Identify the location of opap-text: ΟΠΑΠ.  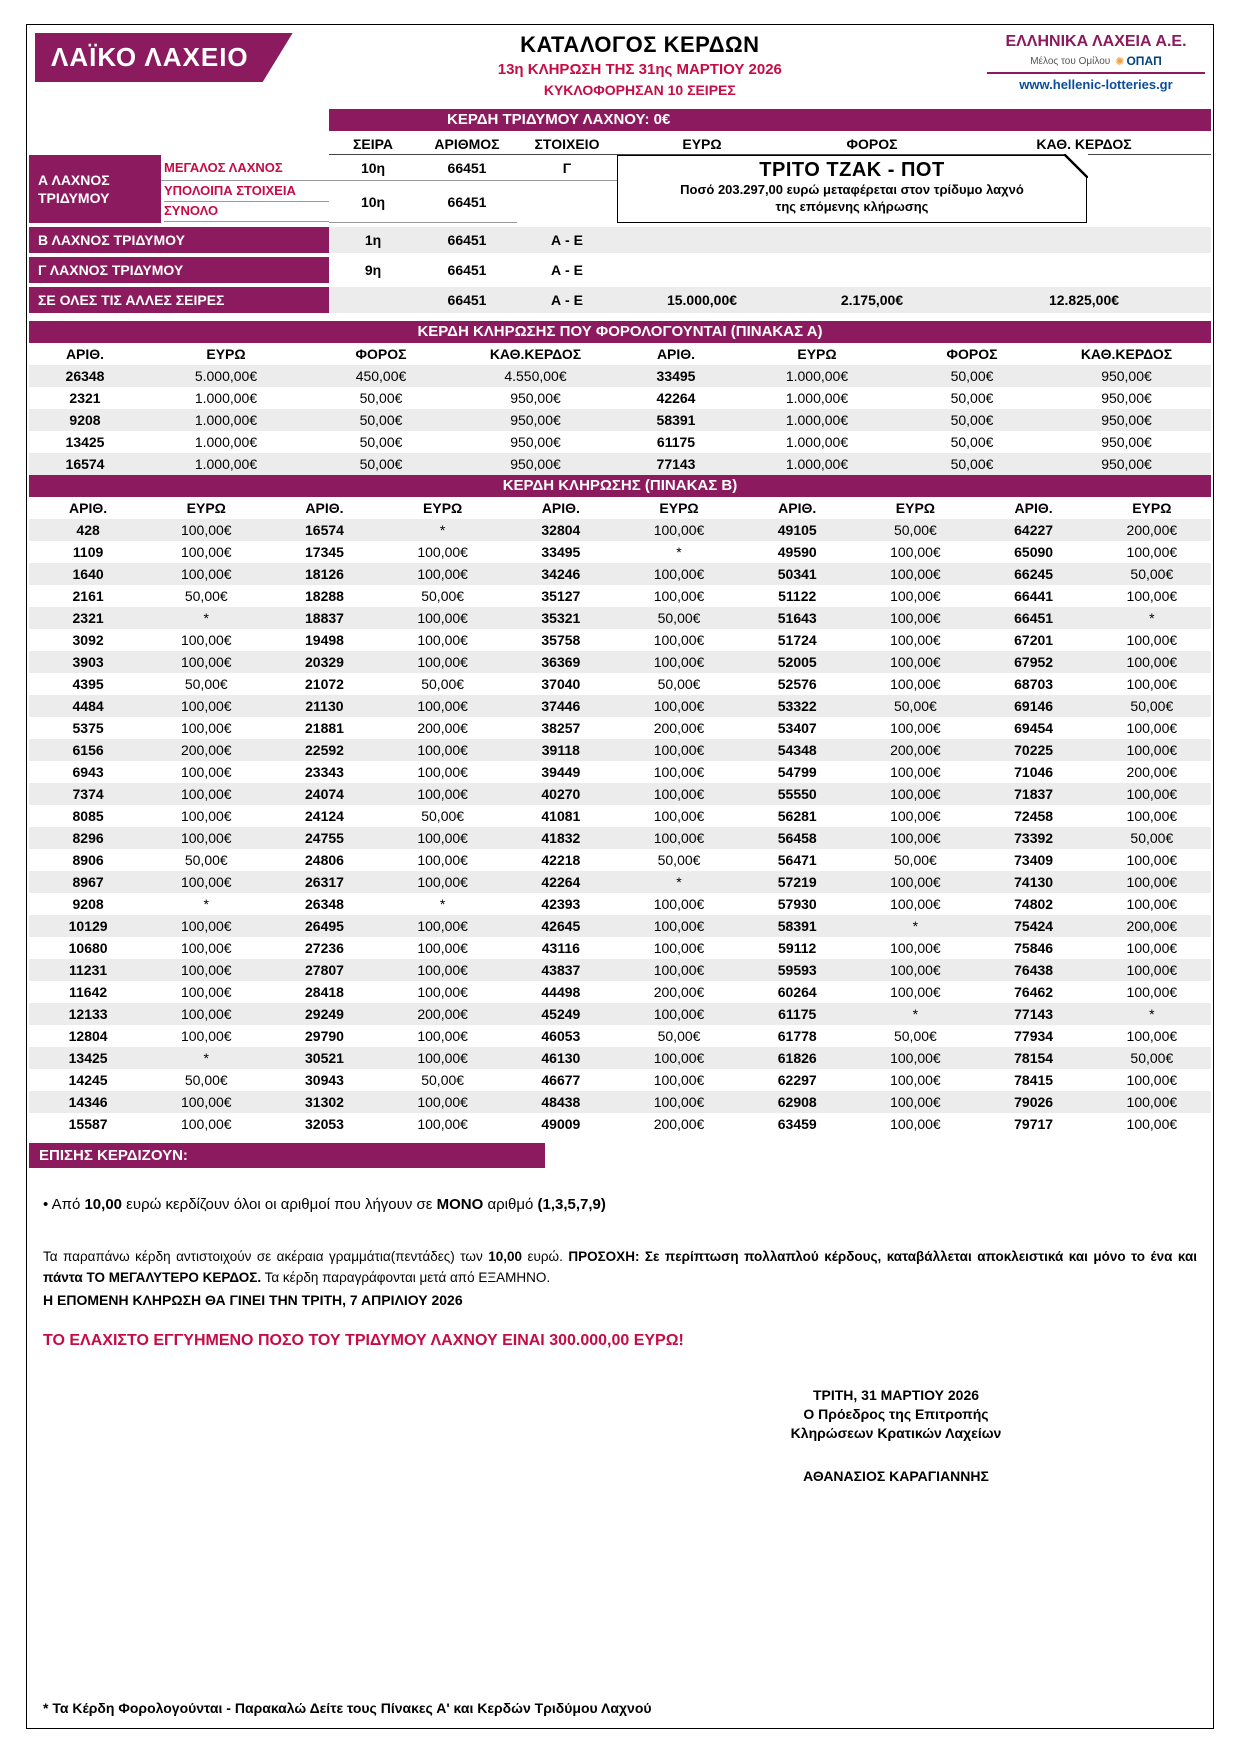
(1144, 61).